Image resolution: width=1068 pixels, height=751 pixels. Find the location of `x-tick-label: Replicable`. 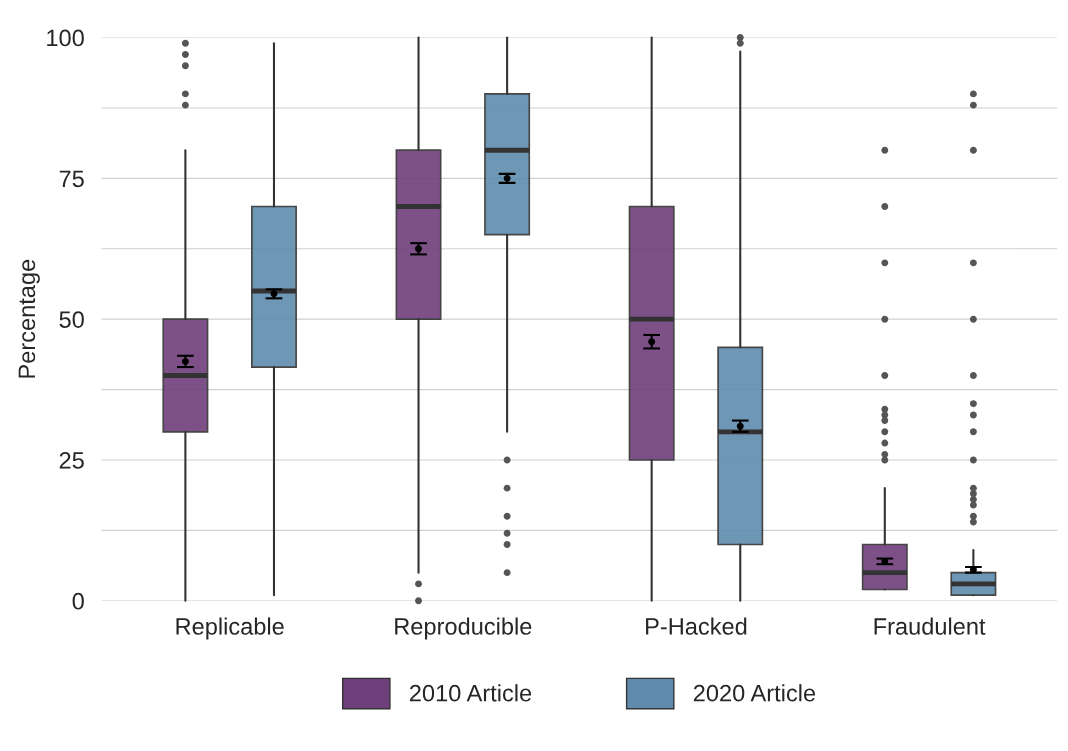

x-tick-label: Replicable is located at coordinates (230, 628).